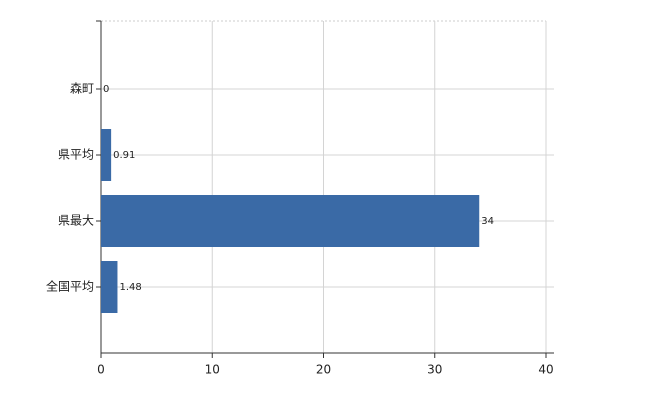 This screenshot has width=650, height=400. Describe the element at coordinates (76, 221) in the screenshot. I see `y-tick-label: 県最大` at that location.